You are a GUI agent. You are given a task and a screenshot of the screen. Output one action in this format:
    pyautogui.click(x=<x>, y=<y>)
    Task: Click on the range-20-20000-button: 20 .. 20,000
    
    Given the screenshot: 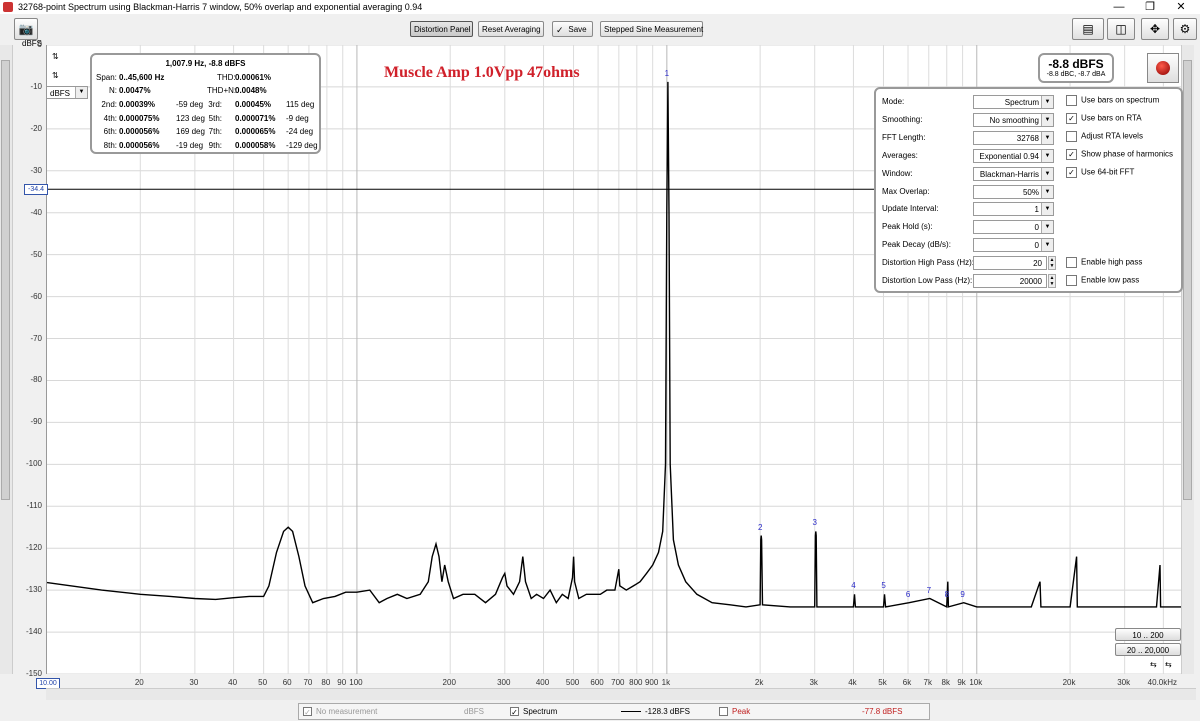 What is the action you would take?
    pyautogui.click(x=1148, y=649)
    